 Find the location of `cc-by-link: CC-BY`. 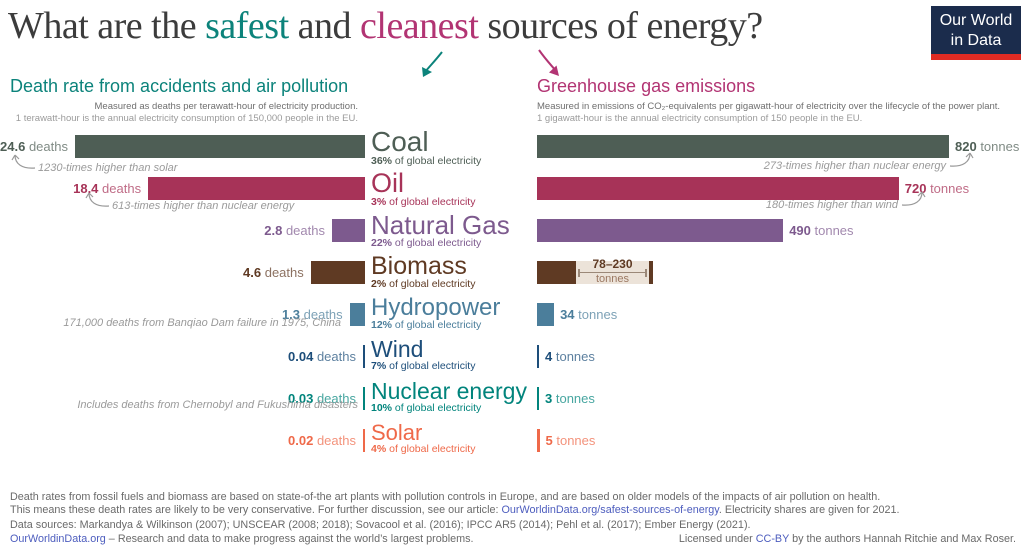

cc-by-link: CC-BY is located at coordinates (772, 539).